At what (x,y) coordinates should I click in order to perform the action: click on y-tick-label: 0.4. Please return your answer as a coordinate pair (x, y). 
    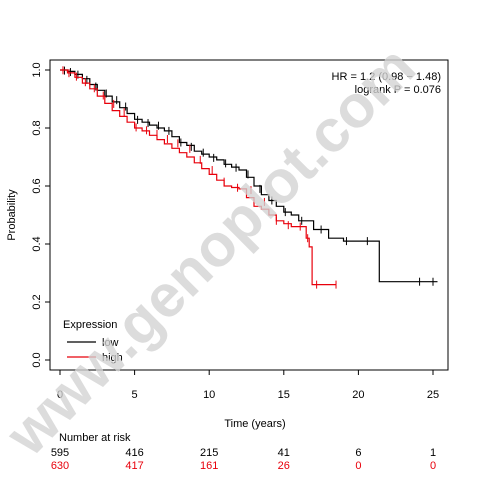
    Looking at the image, I should click on (37, 243).